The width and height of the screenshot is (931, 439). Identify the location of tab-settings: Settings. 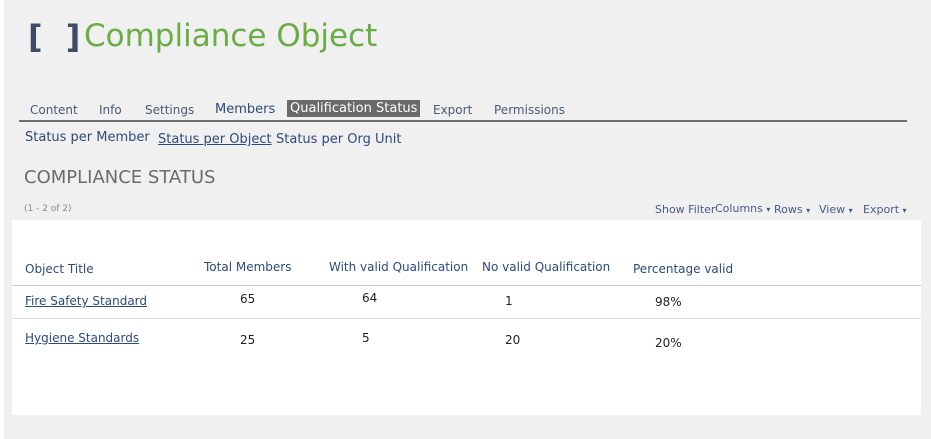
(170, 110).